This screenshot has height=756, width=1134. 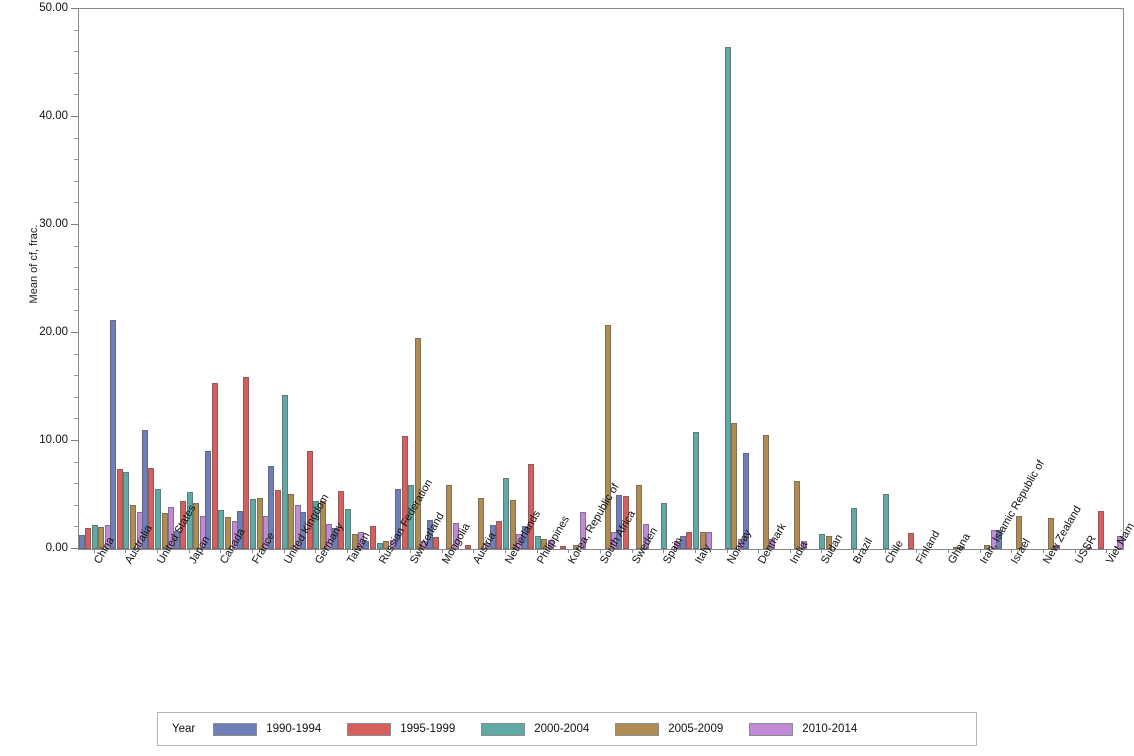 What do you see at coordinates (53, 332) in the screenshot?
I see `y-tick-label: 20.00` at bounding box center [53, 332].